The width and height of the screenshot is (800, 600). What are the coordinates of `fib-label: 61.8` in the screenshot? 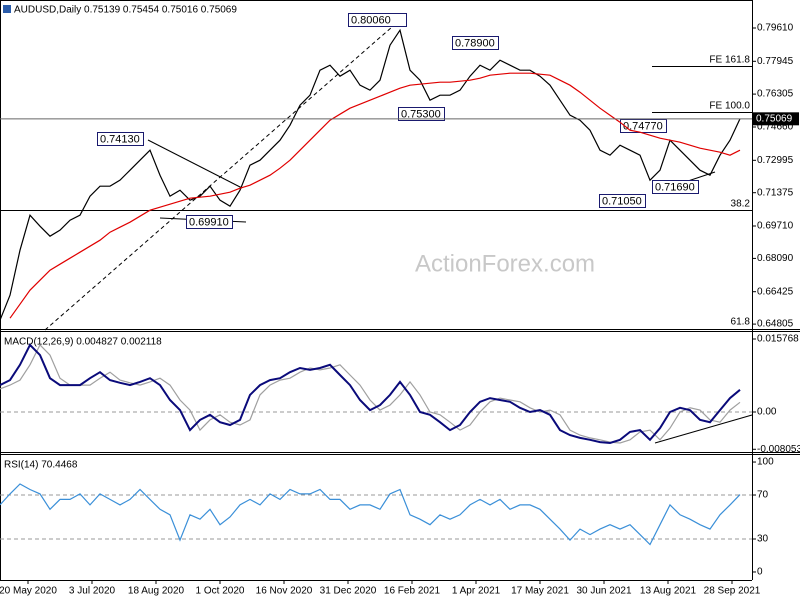 It's located at (741, 322).